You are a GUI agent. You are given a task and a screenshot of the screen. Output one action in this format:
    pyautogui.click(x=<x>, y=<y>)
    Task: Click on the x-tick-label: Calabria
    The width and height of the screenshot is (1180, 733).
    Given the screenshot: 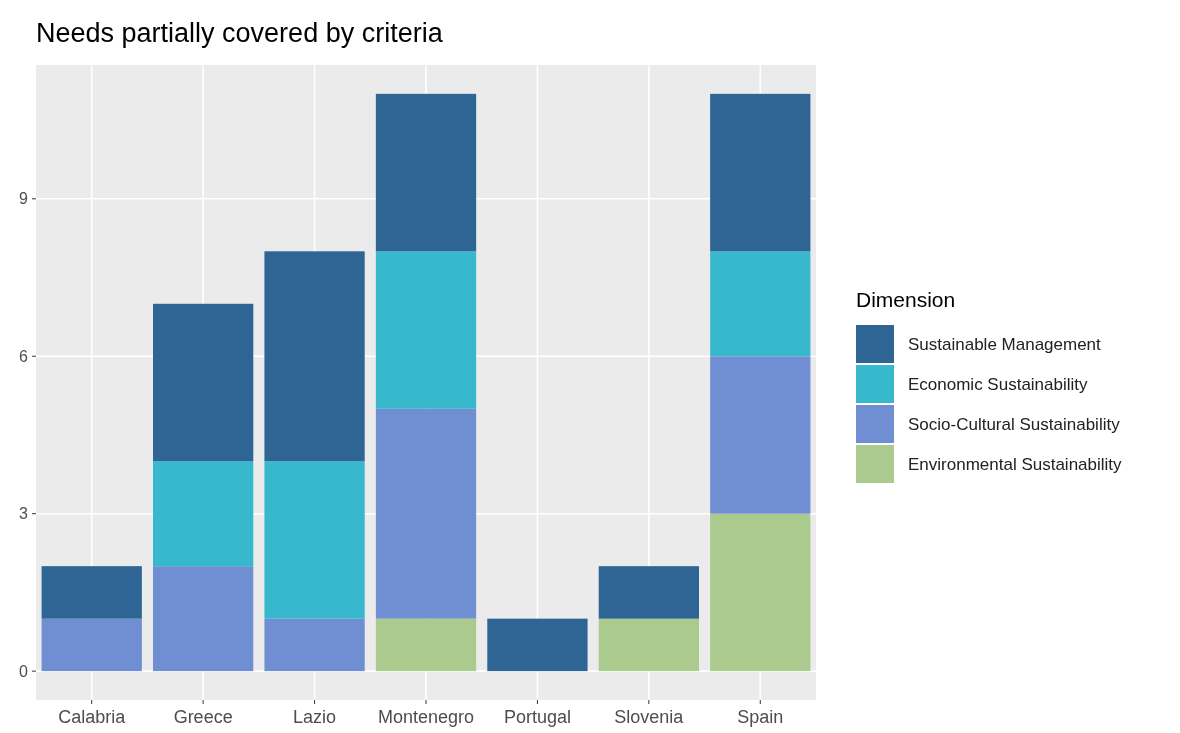 What is the action you would take?
    pyautogui.click(x=92, y=717)
    